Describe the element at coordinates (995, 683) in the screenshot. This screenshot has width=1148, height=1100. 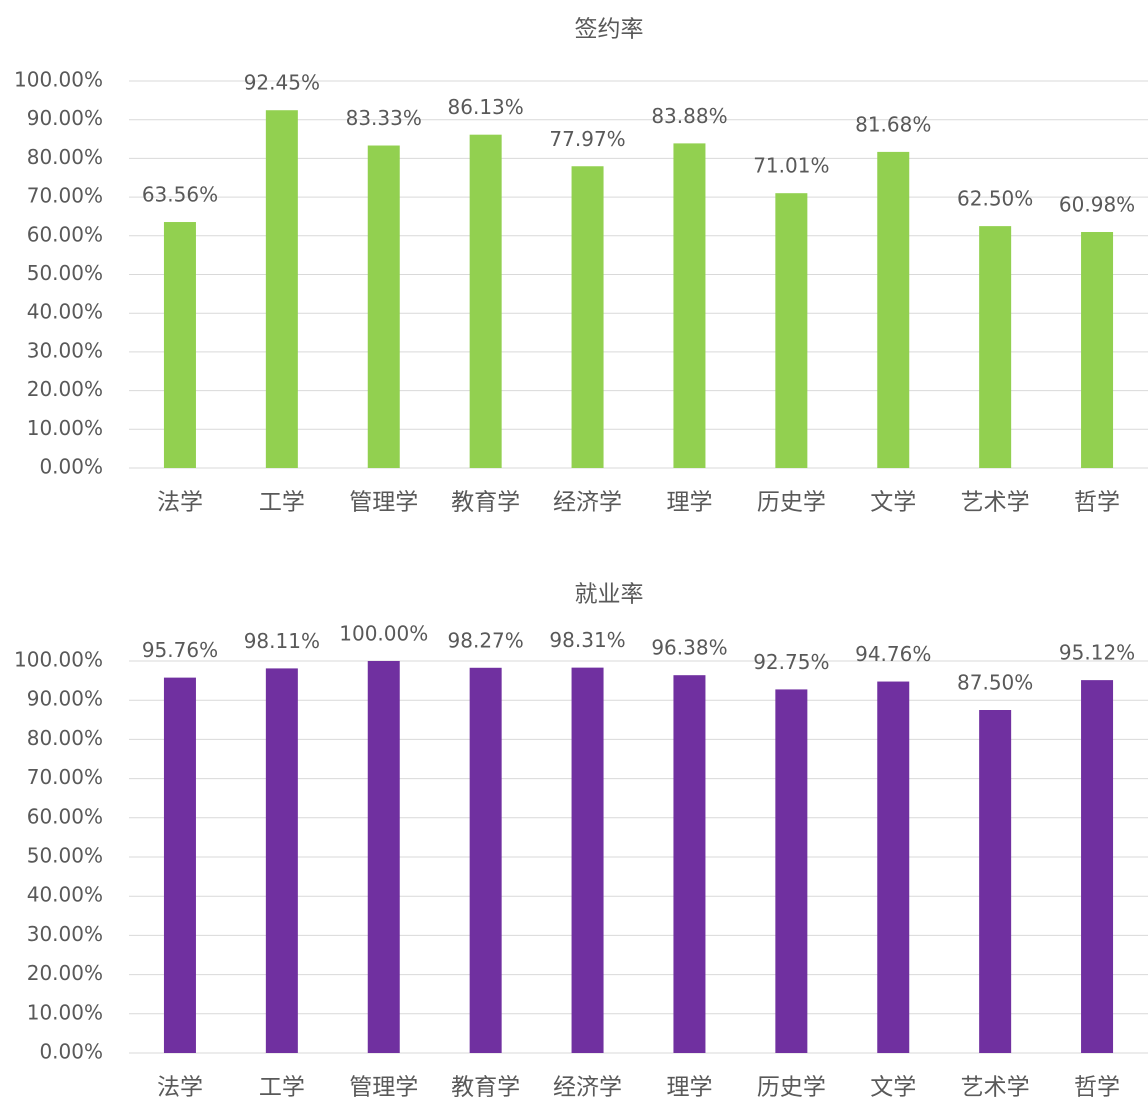
I see `value-label: 87.50%` at that location.